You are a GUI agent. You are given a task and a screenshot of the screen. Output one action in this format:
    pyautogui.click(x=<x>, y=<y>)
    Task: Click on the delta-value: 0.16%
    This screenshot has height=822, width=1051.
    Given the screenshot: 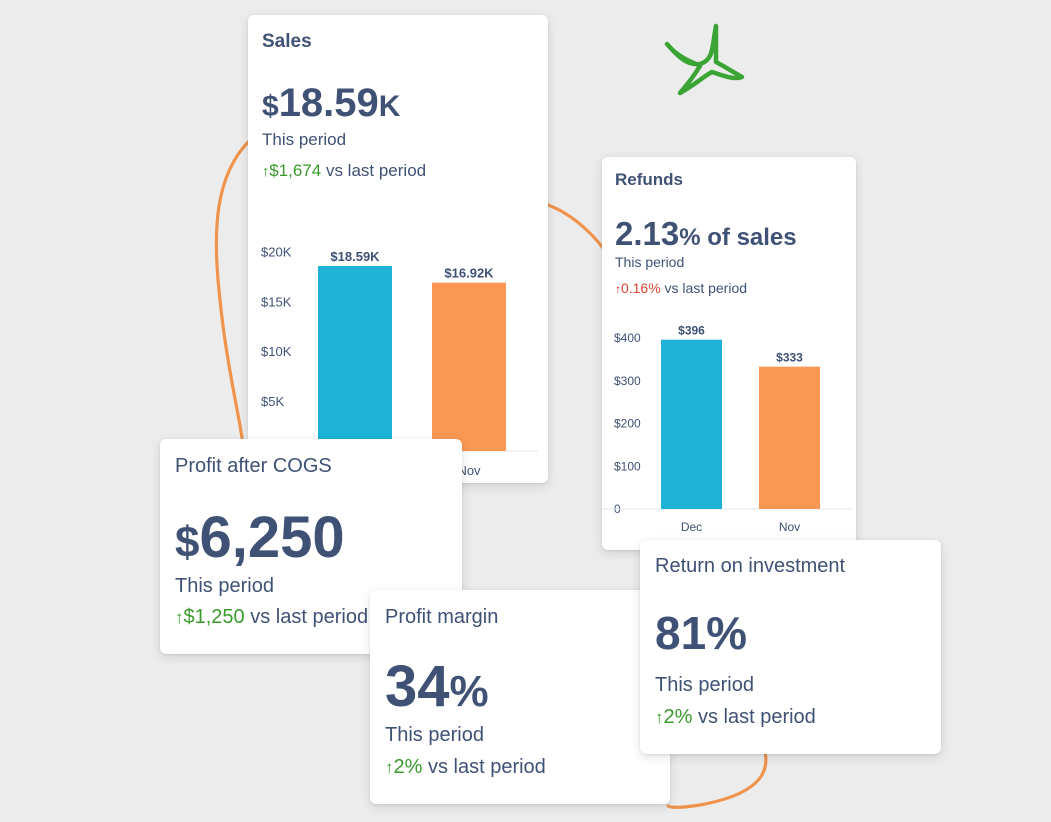 What is the action you would take?
    pyautogui.click(x=640, y=288)
    